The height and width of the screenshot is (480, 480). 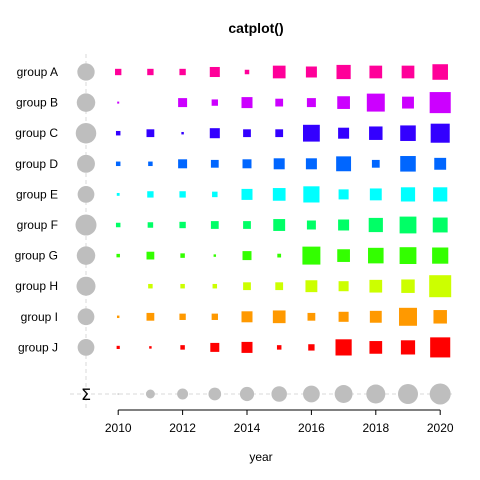 I want to click on x-tick-label: 2020, so click(x=440, y=428).